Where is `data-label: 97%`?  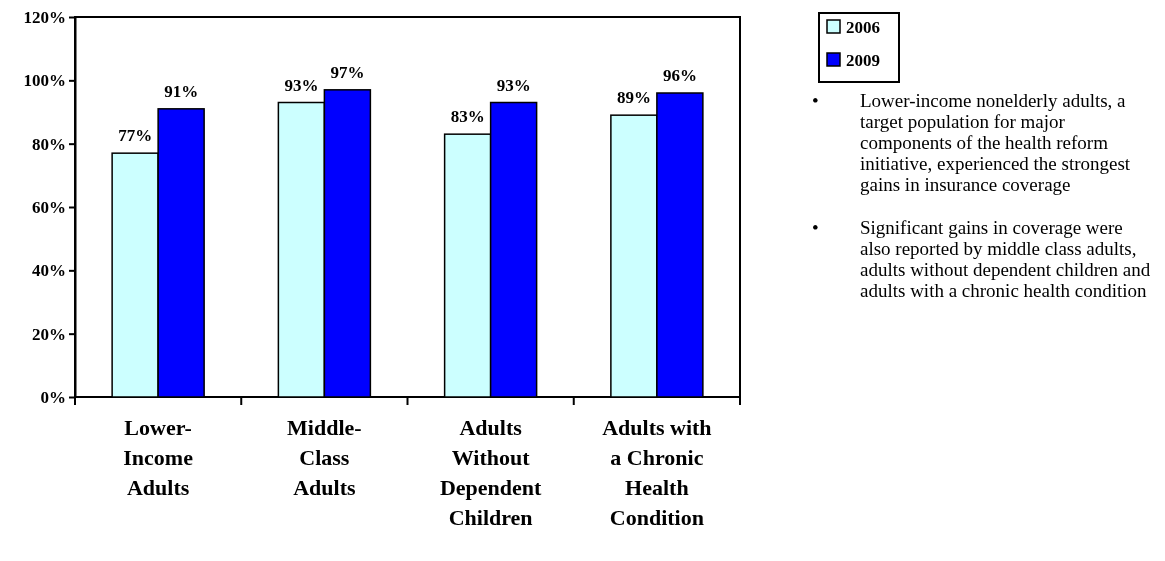 data-label: 97% is located at coordinates (347, 72).